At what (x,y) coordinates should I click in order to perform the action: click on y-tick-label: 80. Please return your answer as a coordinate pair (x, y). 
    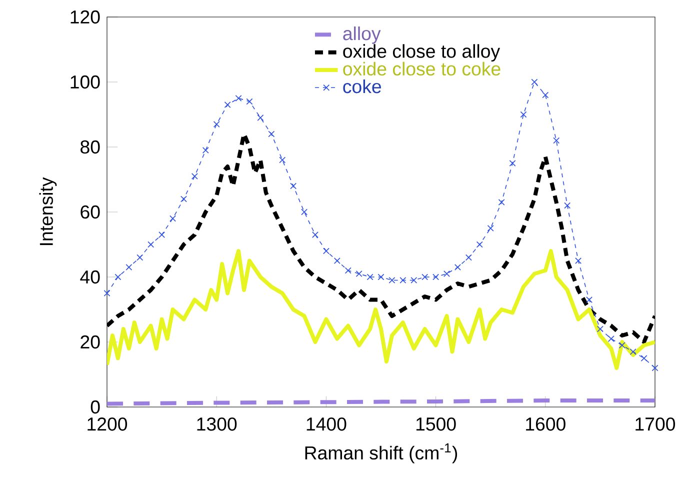
    Looking at the image, I should click on (90, 147).